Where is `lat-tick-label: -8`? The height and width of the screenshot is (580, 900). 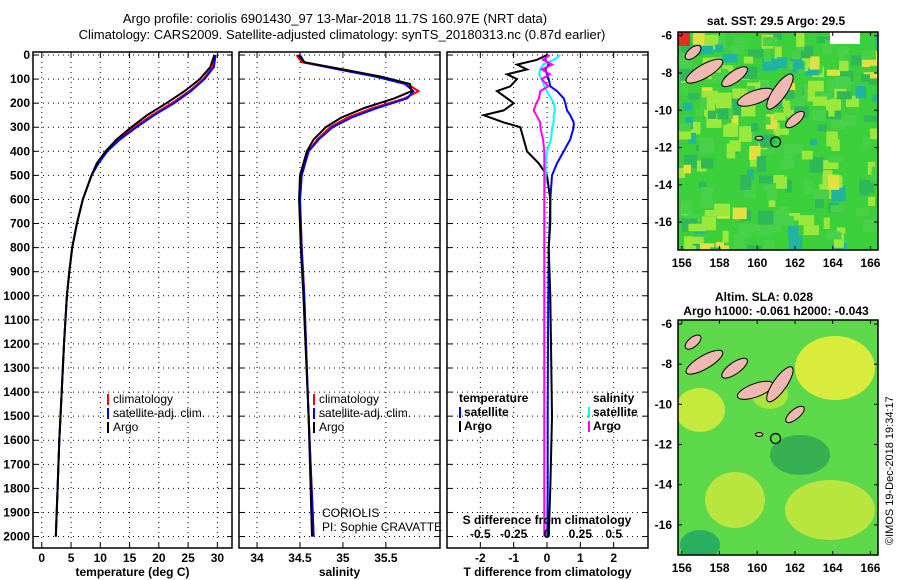
lat-tick-label: -8 is located at coordinates (666, 364).